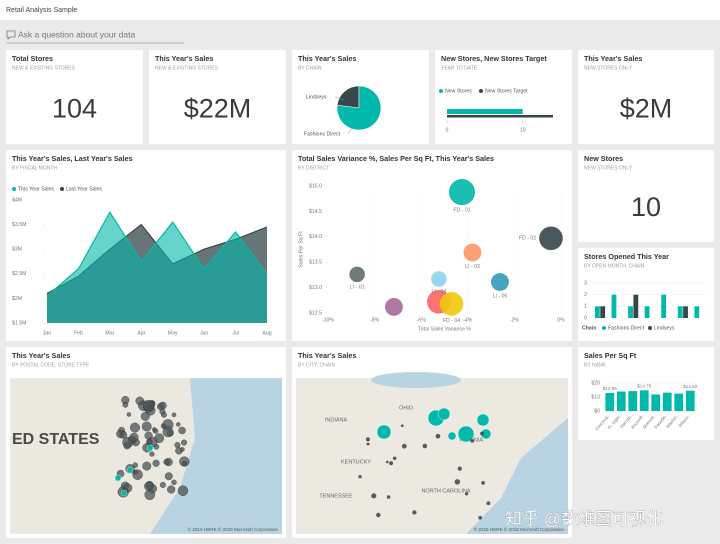 This screenshot has width=720, height=544. What do you see at coordinates (76, 34) in the screenshot?
I see `qa-placeholder: Ask a question about your data` at bounding box center [76, 34].